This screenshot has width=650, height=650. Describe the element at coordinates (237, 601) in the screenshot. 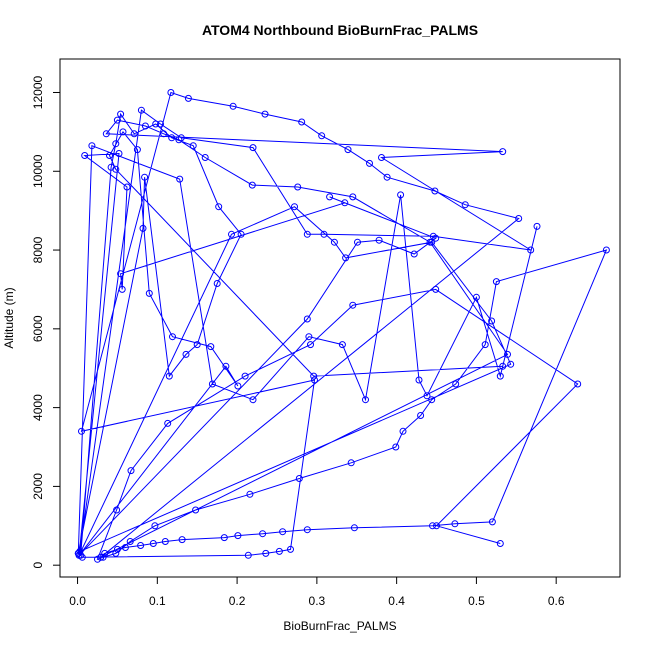

I see `x-tick-label: 0.2` at that location.